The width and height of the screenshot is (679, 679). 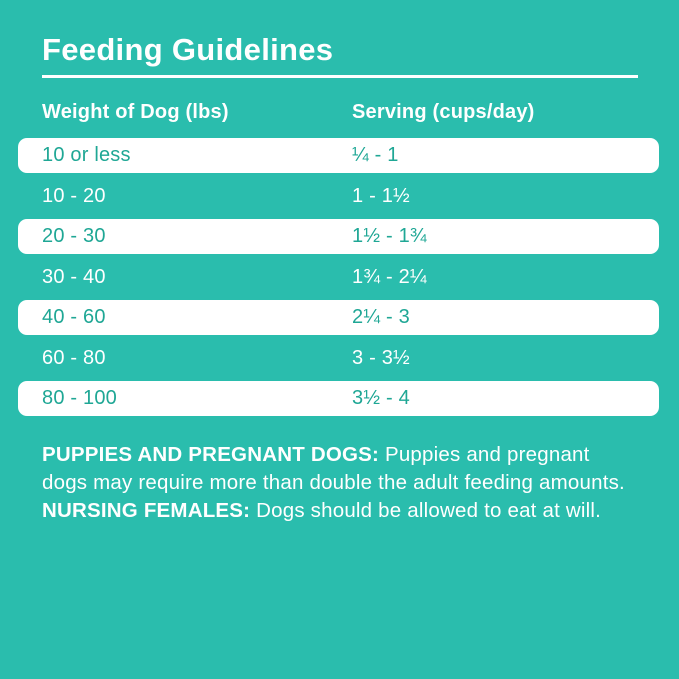 What do you see at coordinates (86, 155) in the screenshot?
I see `weight-cell: 10 or less` at bounding box center [86, 155].